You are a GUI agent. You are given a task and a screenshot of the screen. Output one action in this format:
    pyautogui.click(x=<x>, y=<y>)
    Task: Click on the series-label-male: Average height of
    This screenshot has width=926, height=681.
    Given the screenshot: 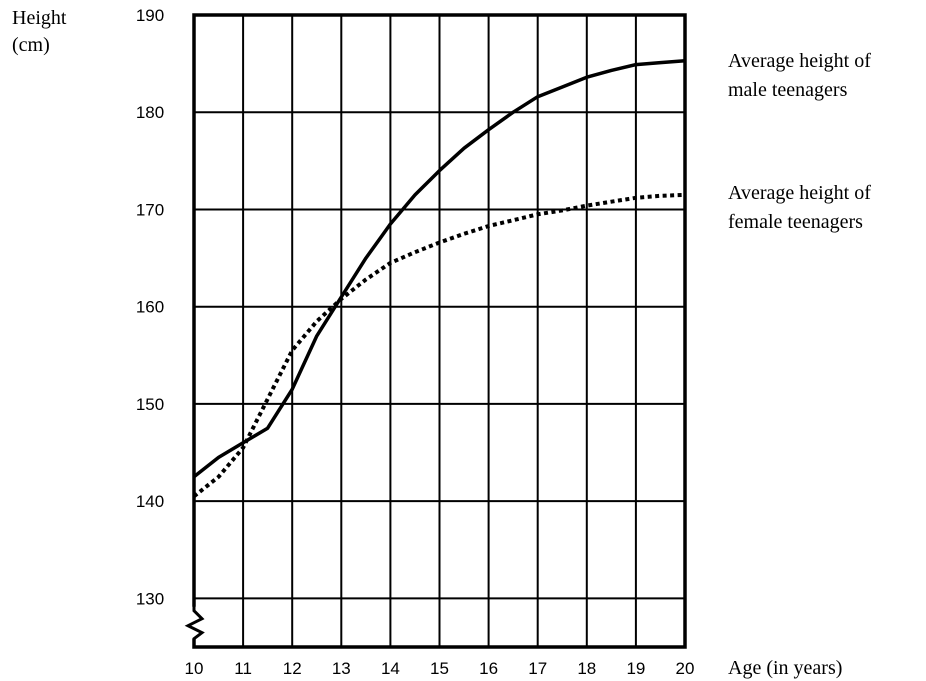 What is the action you would take?
    pyautogui.click(x=799, y=61)
    